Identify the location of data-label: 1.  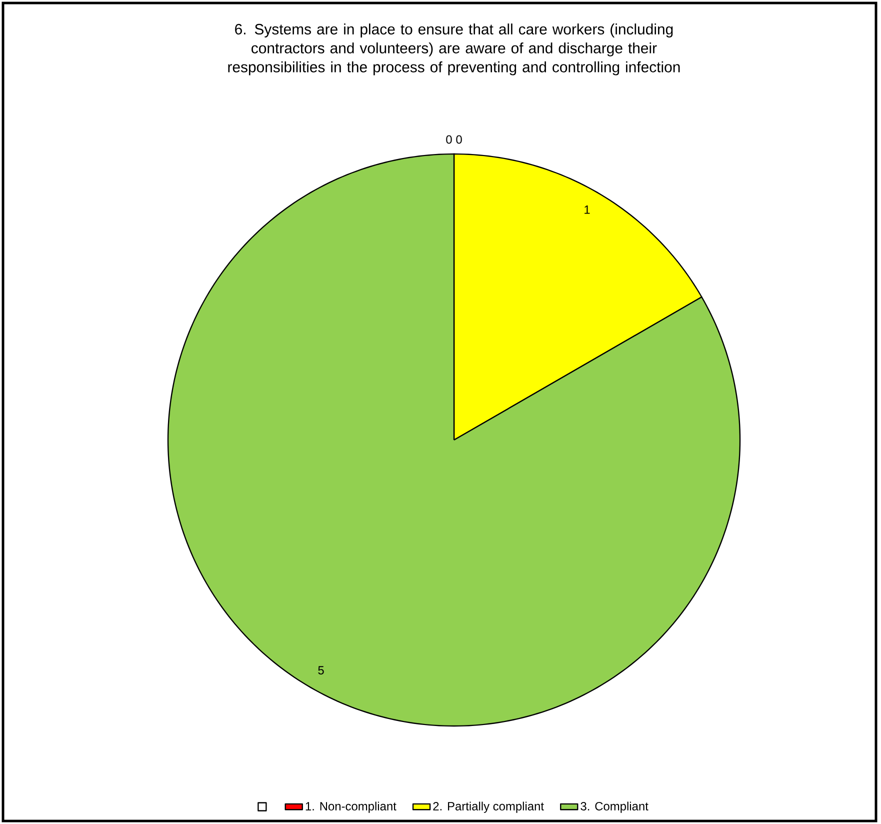
(587, 210).